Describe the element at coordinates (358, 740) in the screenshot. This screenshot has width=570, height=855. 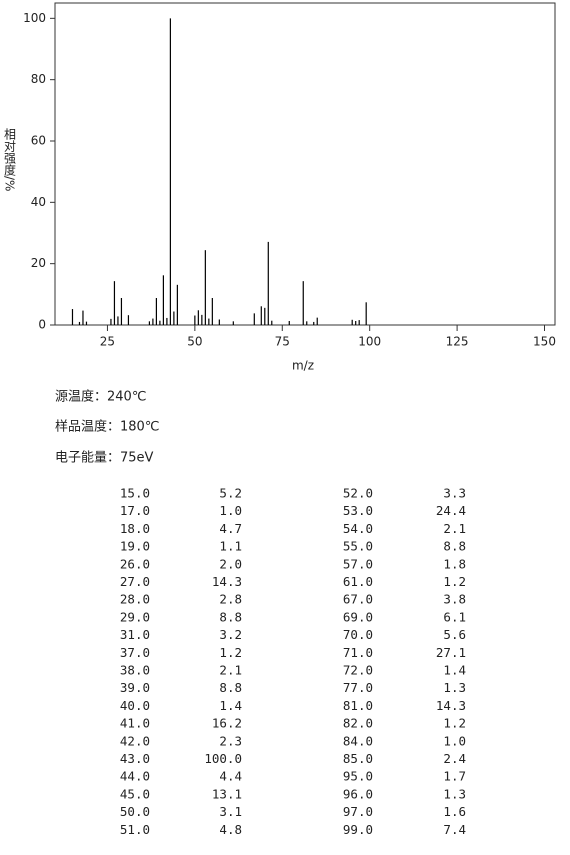
I see `mz-cell: 84.0` at that location.